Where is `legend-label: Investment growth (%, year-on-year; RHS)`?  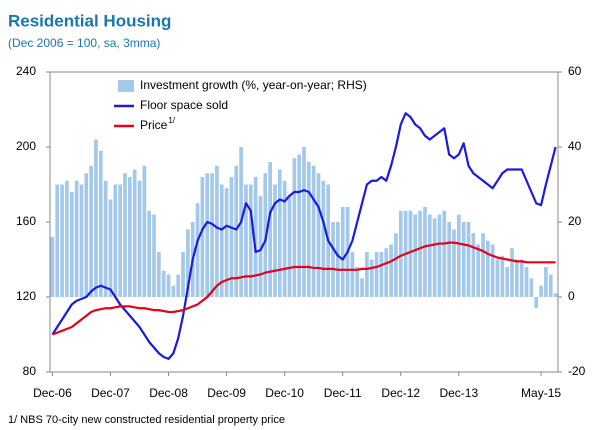
legend-label: Investment growth (%, year-on-year; RHS) is located at coordinates (253, 85).